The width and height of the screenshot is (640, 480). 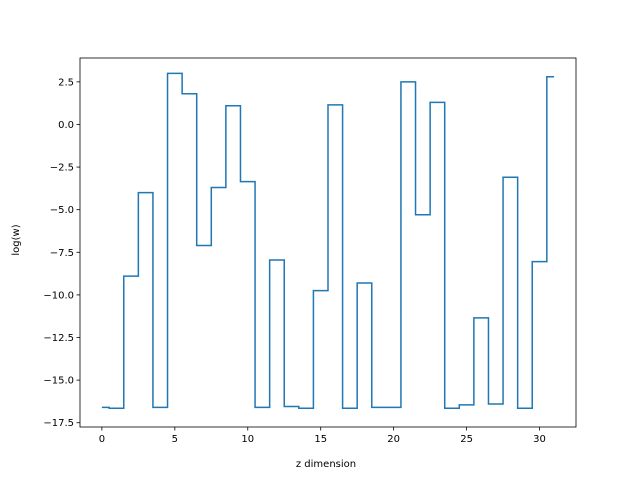 I want to click on x-tick-label: 15, so click(x=320, y=439).